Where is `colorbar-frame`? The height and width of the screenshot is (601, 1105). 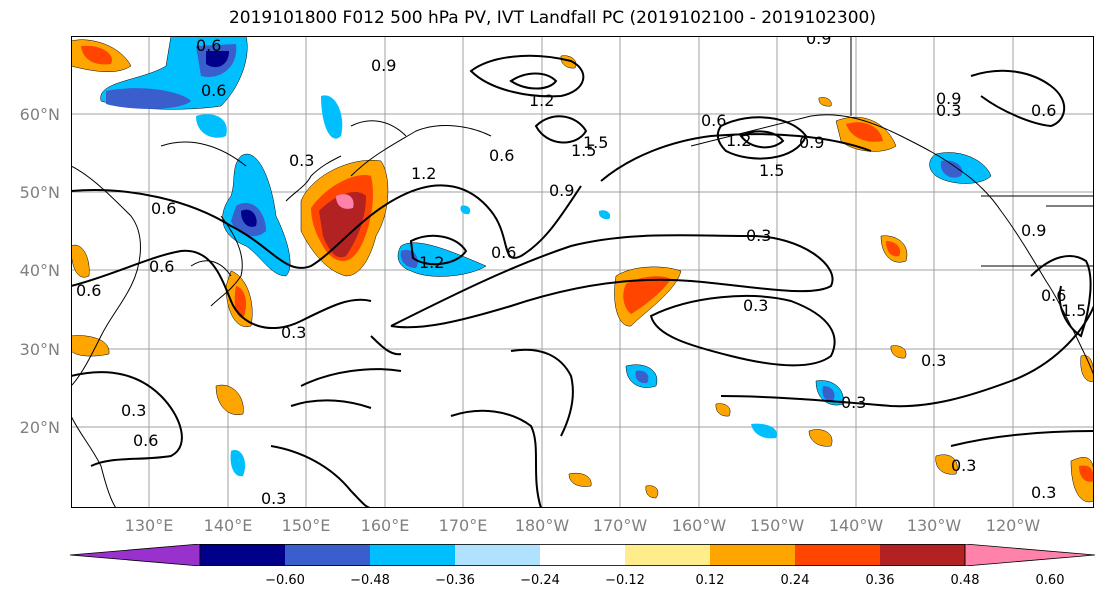
colorbar-frame is located at coordinates (582, 555).